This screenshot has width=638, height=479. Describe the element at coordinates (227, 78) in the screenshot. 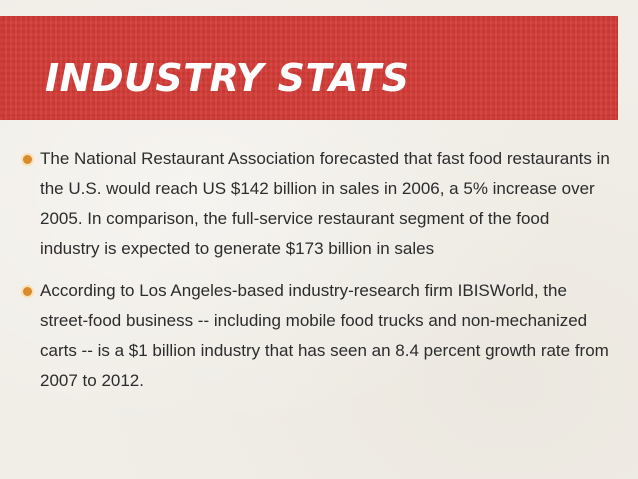

I see `slide-title: INDUSTRY STATS` at that location.